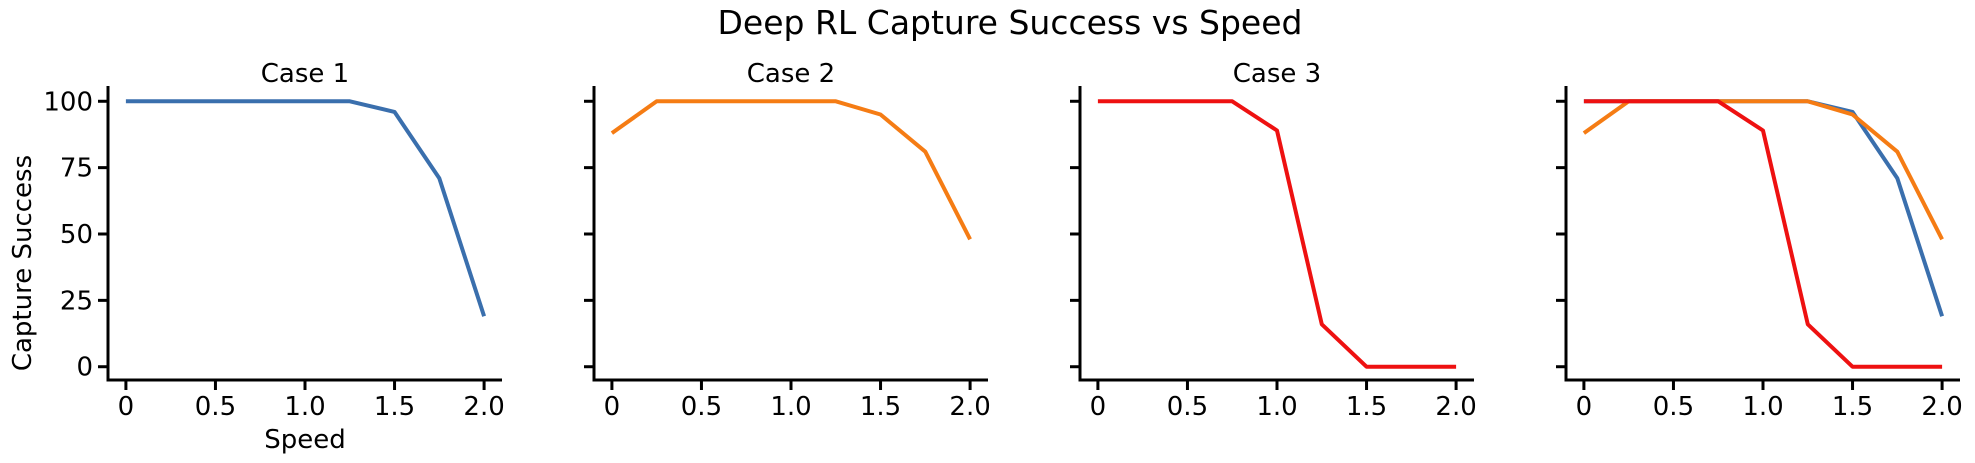 The image size is (1975, 463). What do you see at coordinates (791, 74) in the screenshot?
I see `panel-title: Case 2` at bounding box center [791, 74].